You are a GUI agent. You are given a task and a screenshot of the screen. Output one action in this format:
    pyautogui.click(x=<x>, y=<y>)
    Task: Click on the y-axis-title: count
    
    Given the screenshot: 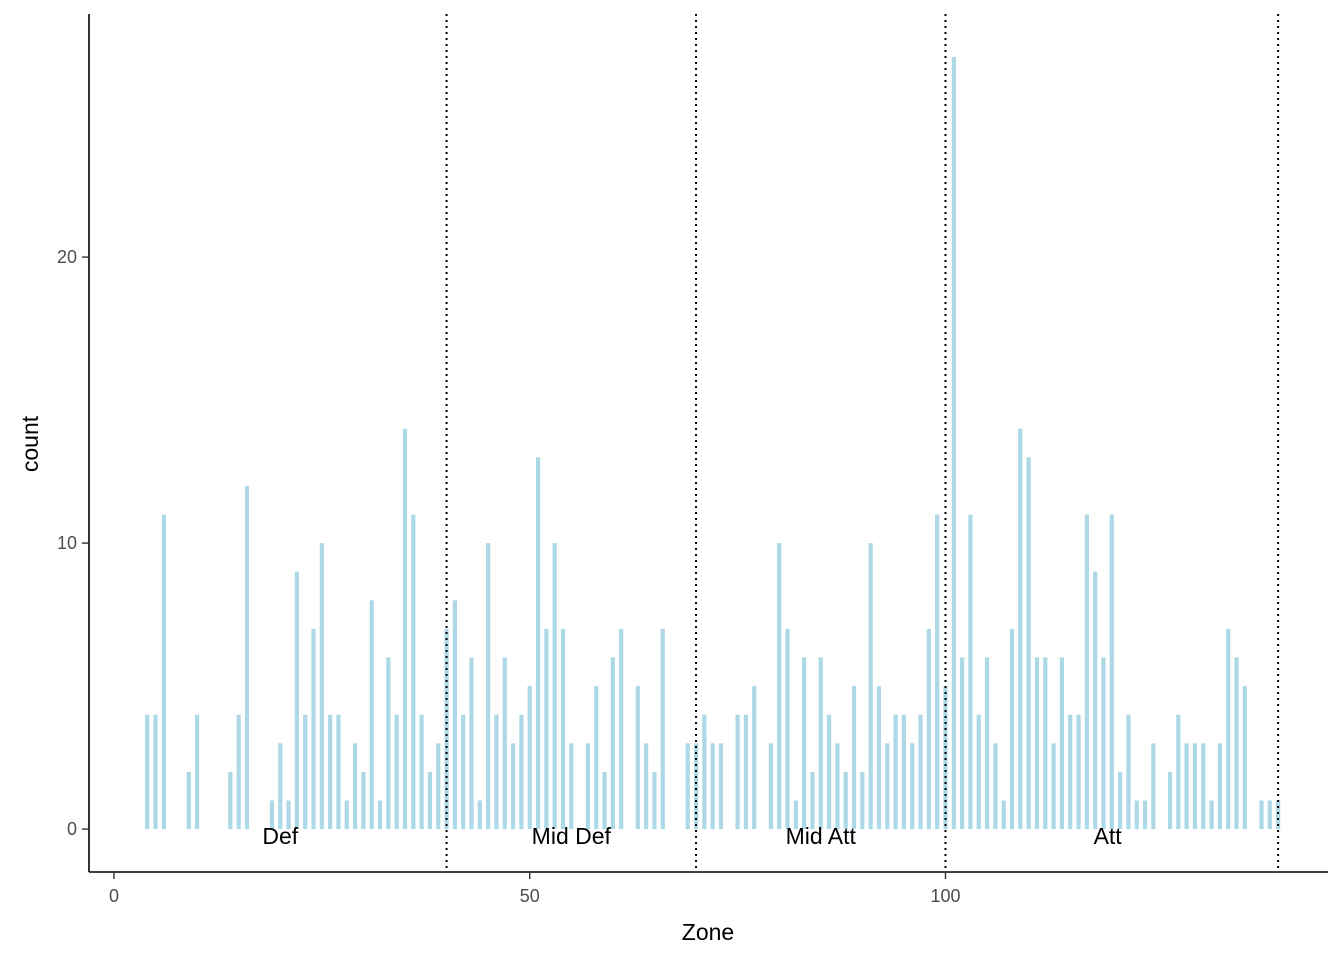 What is the action you would take?
    pyautogui.click(x=30, y=443)
    